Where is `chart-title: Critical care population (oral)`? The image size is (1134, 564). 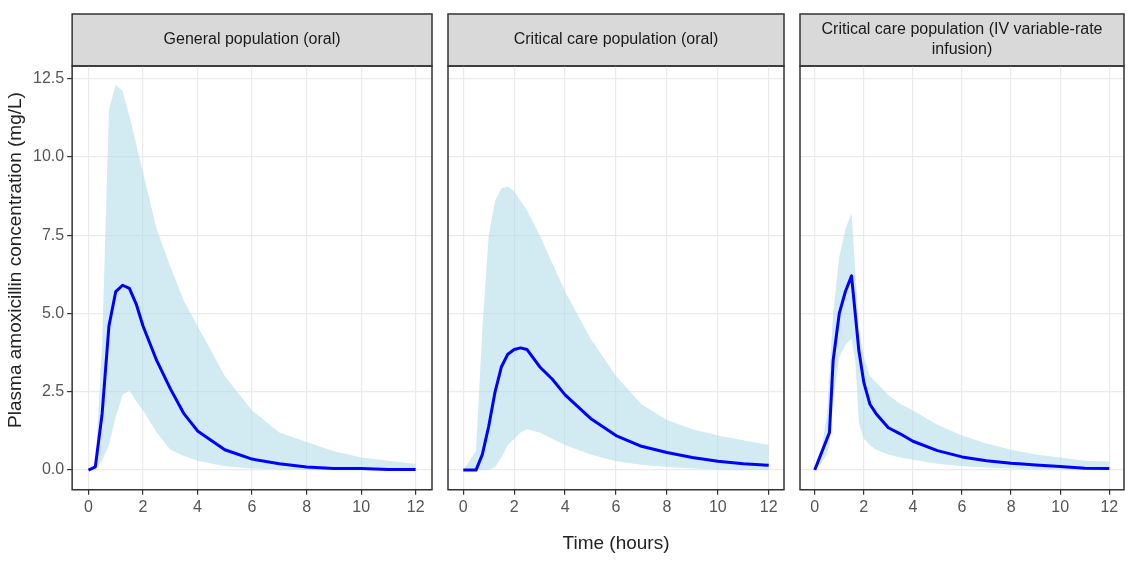 chart-title: Critical care population (oral) is located at coordinates (616, 39).